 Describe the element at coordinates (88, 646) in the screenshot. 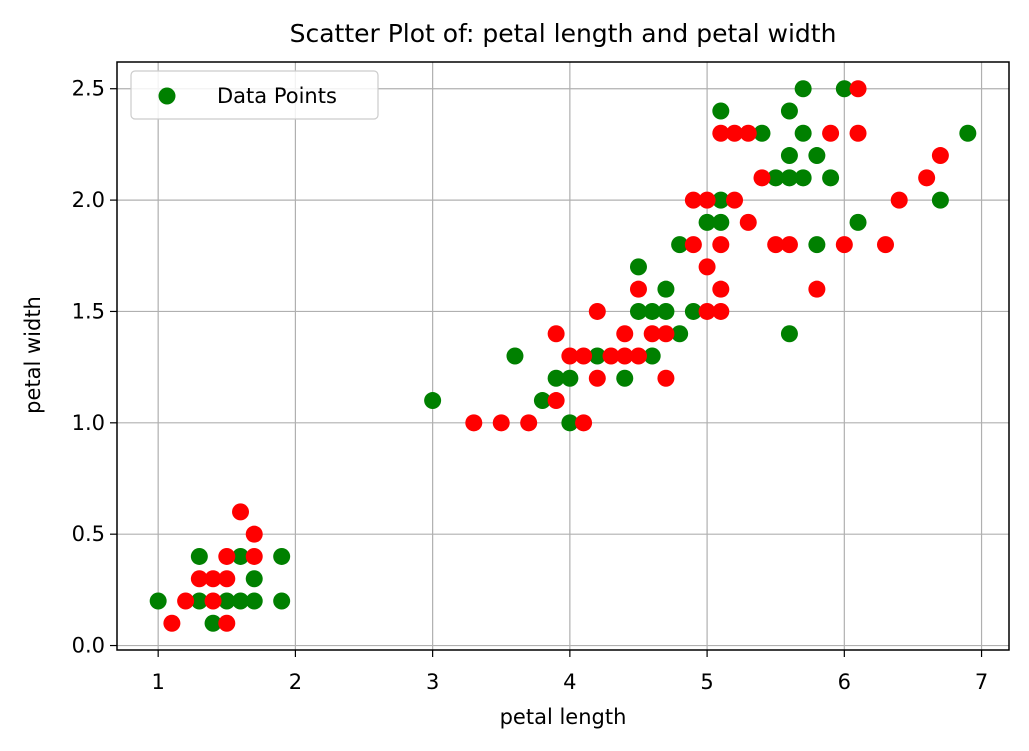

I see `y-tick-label: 0.0` at that location.